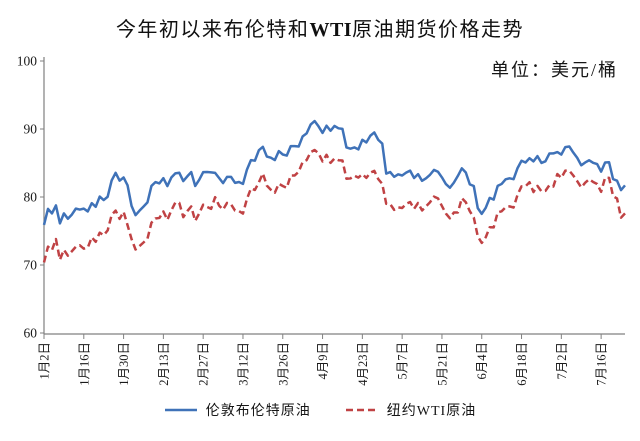 The height and width of the screenshot is (441, 640). I want to click on y-tick-label: 90, so click(31, 129).